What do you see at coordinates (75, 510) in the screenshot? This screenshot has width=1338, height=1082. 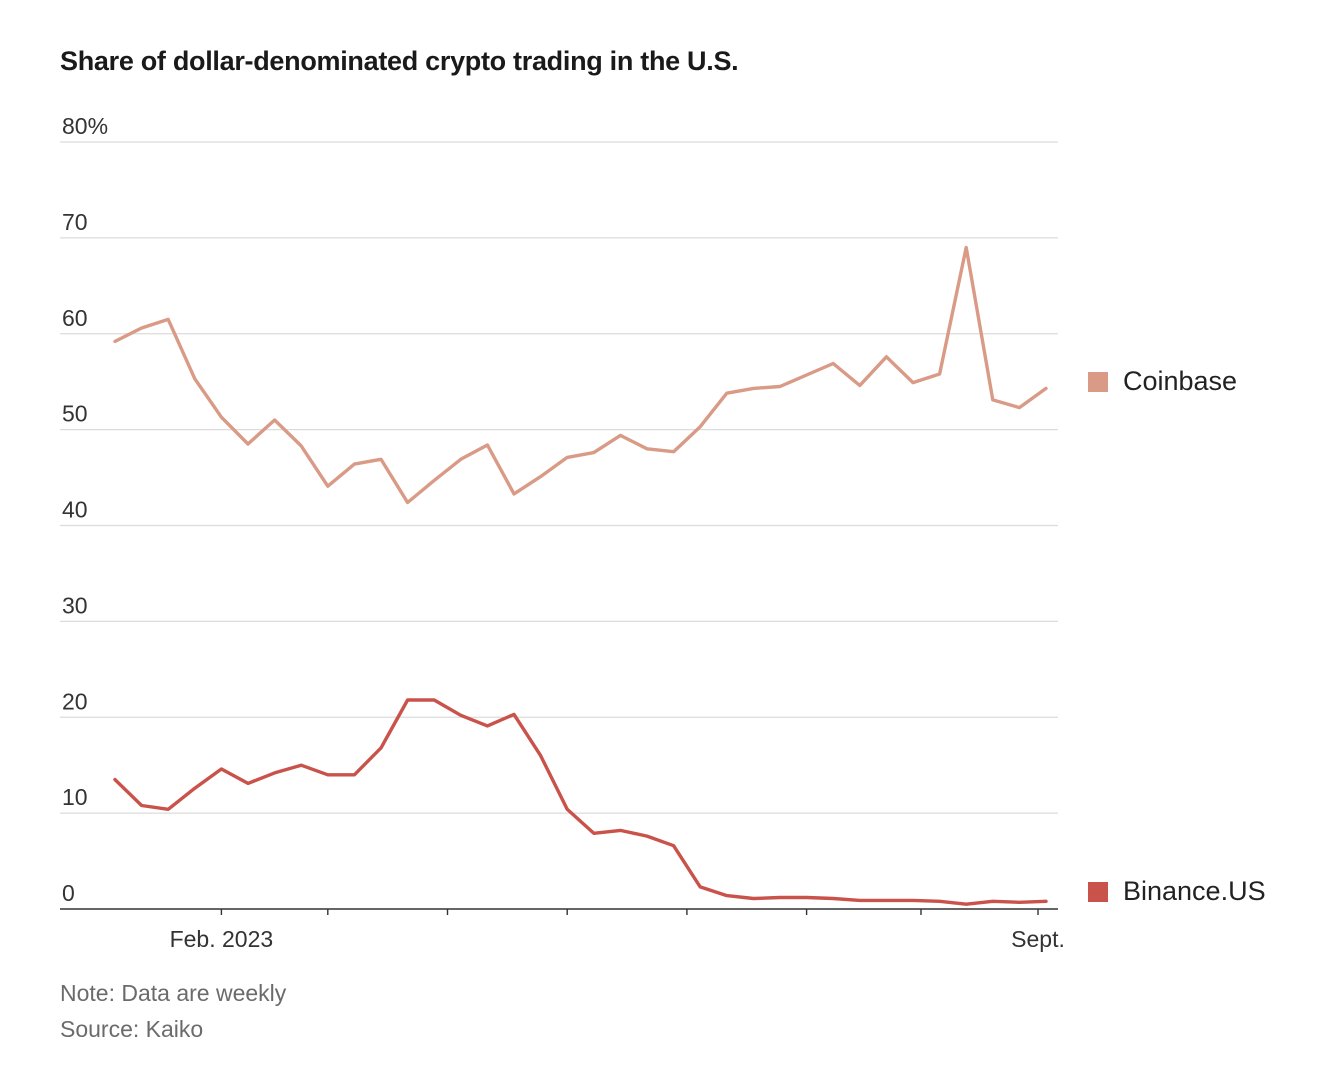 I see `y-tick-label-40: 40` at bounding box center [75, 510].